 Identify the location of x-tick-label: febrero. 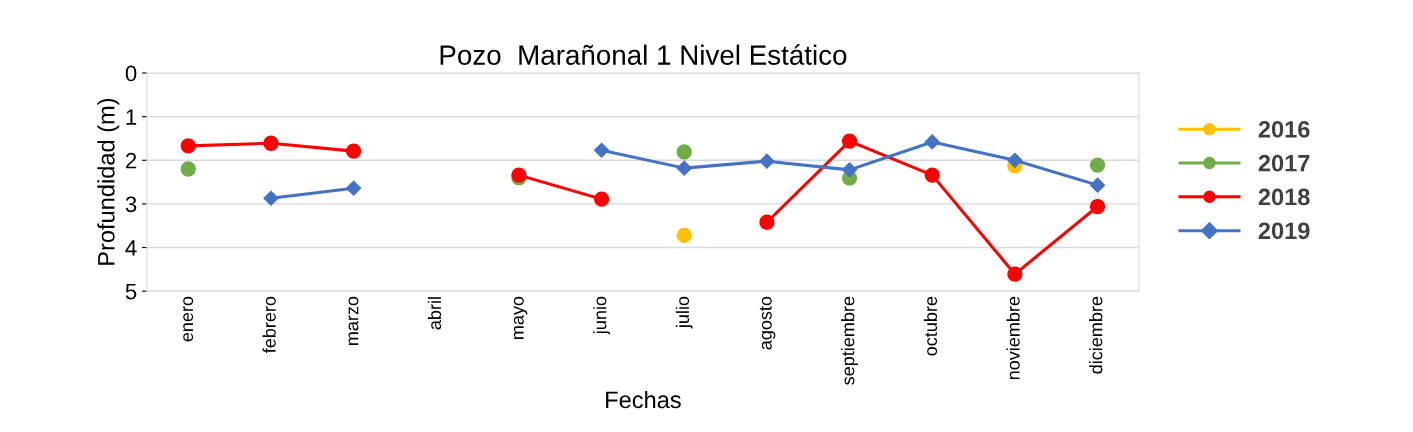
(269, 324).